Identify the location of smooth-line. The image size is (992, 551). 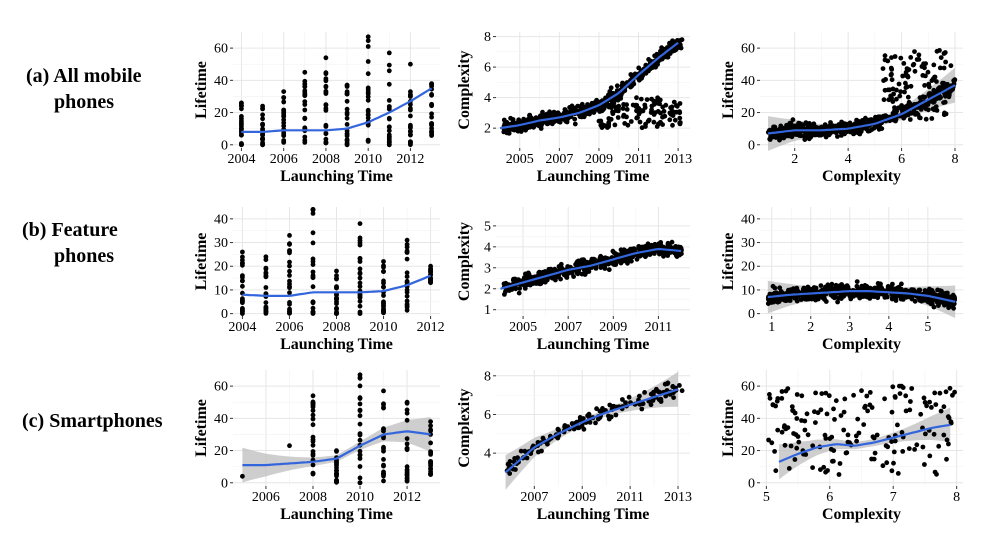
(861, 109).